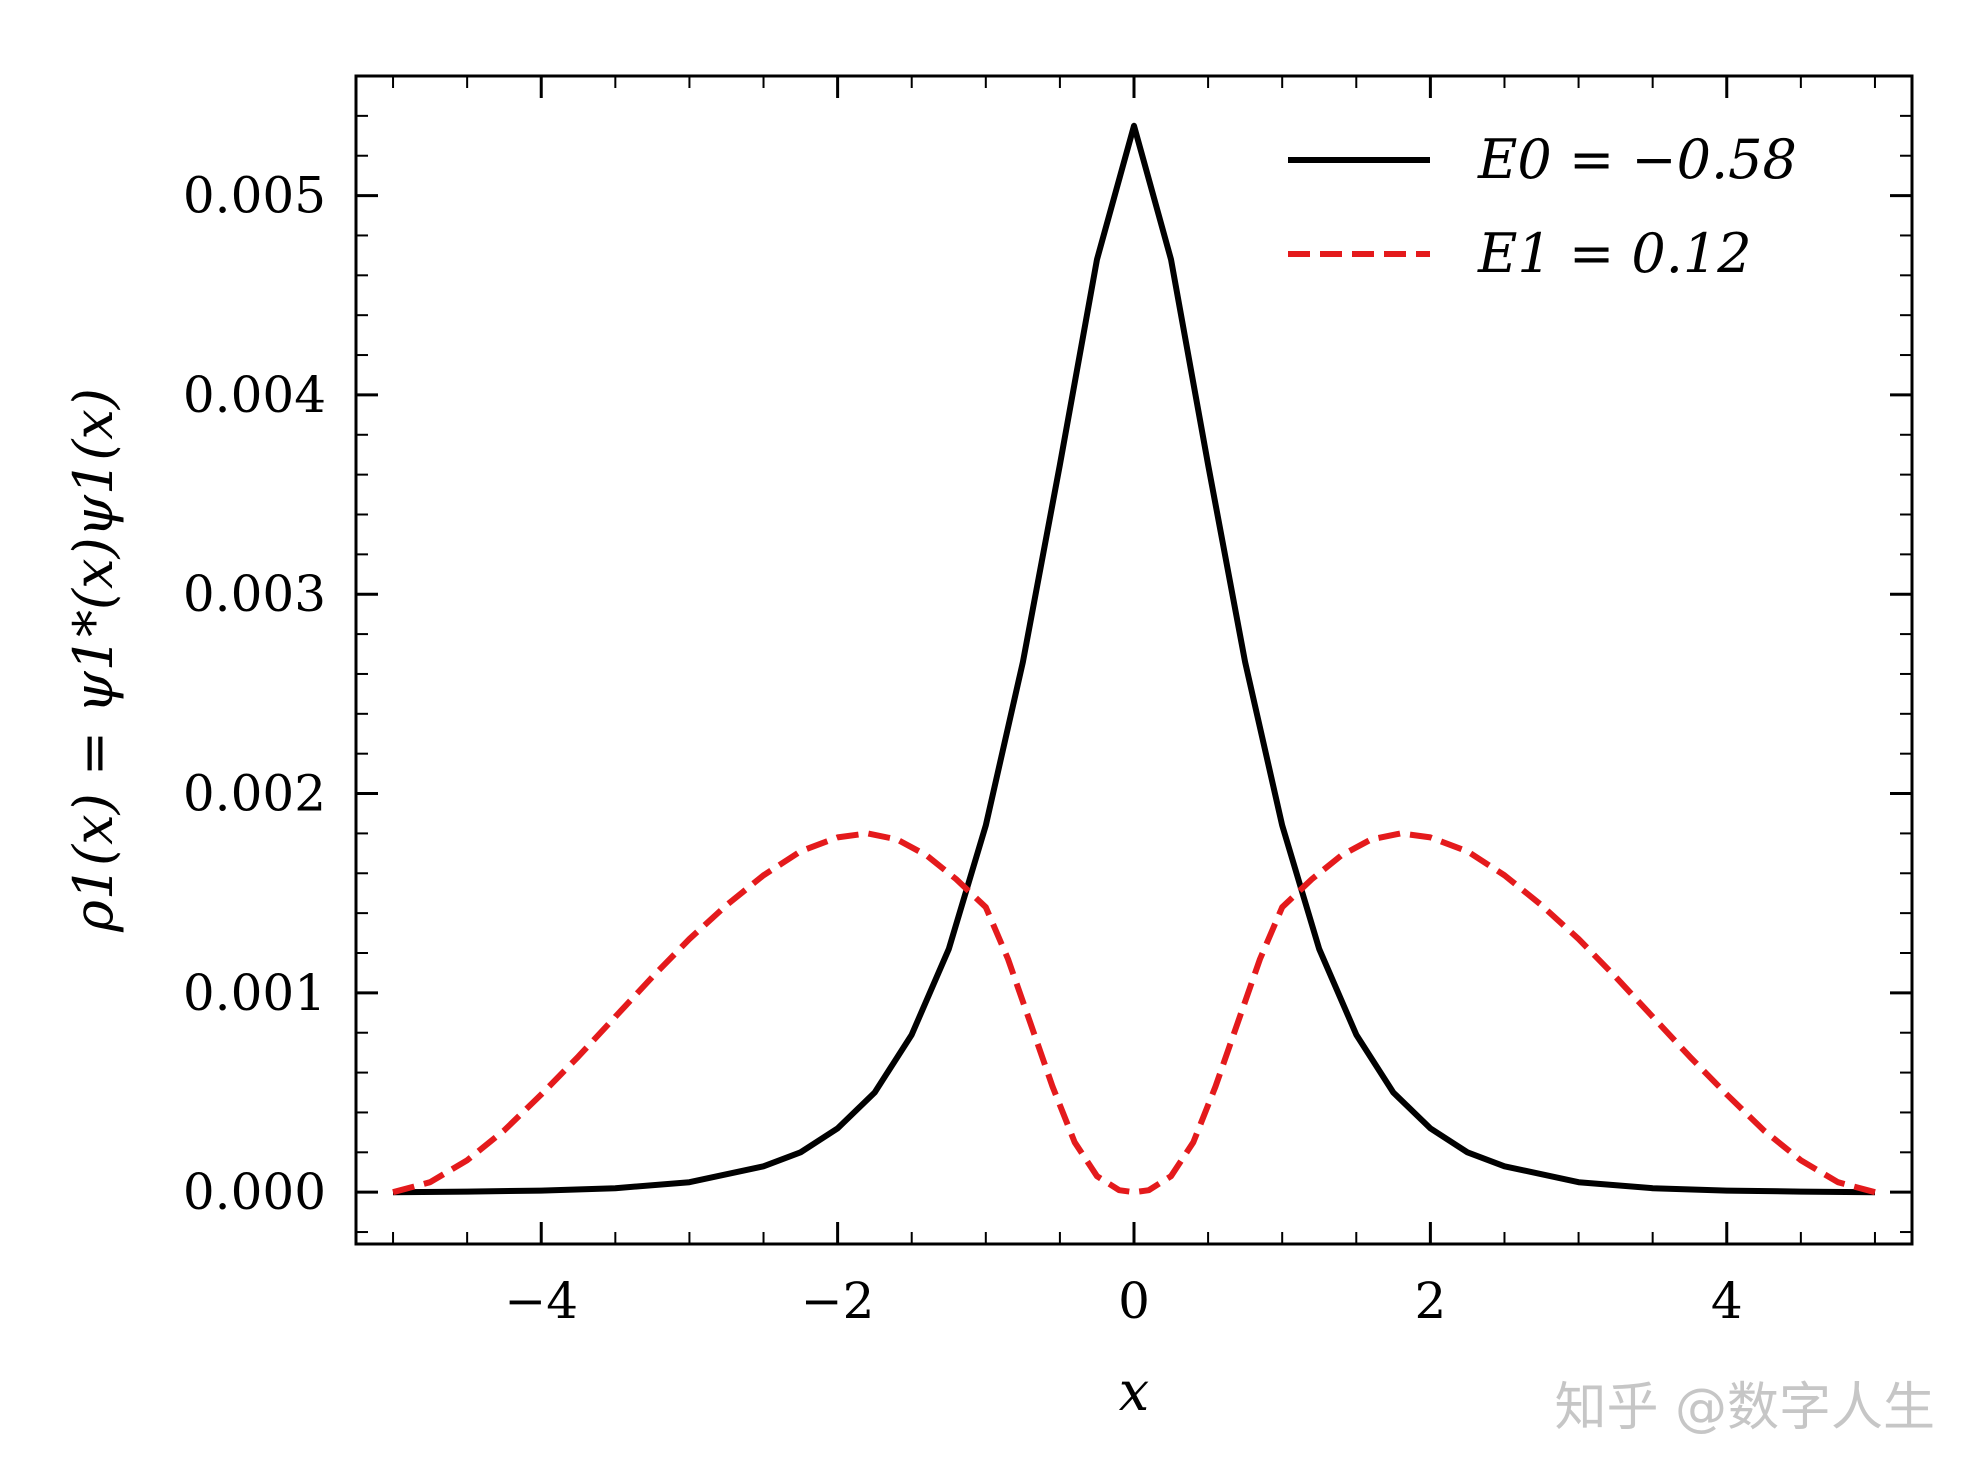 Image resolution: width=1963 pixels, height=1472 pixels. Describe the element at coordinates (254, 993) in the screenshot. I see `y-tick-label: 0.001` at that location.